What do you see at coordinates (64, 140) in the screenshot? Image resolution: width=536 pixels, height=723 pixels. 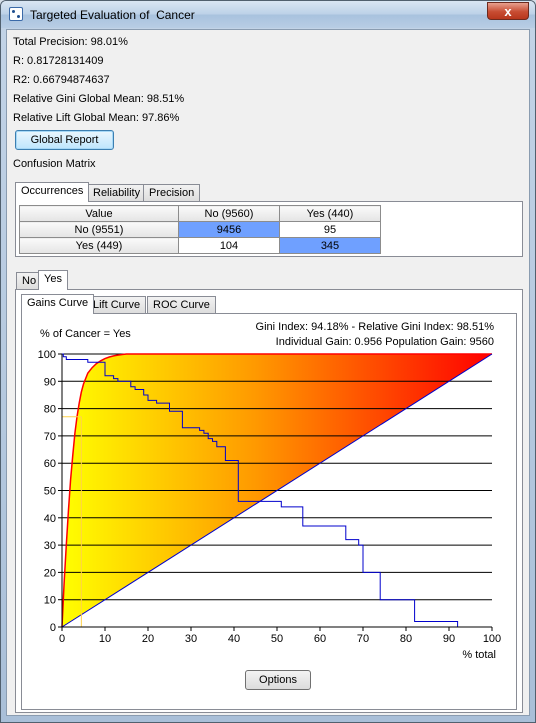 I see `global-report-button: Global Report` at bounding box center [64, 140].